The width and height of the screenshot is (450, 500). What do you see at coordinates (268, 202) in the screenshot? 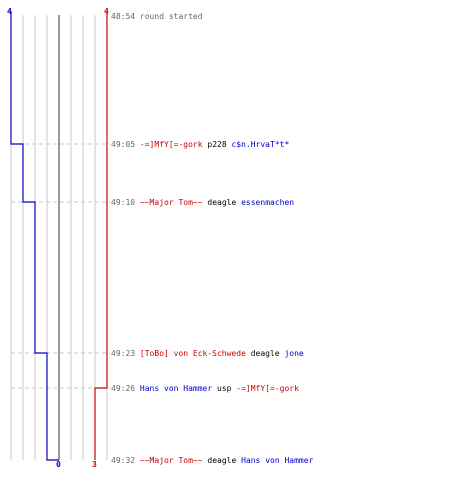
I see `event-victim: essenmachen` at bounding box center [268, 202].